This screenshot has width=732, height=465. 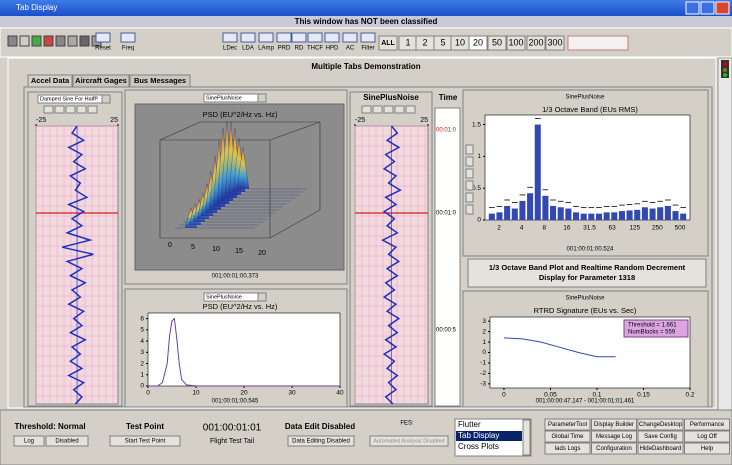 I want to click on scrollbar, so click(x=724, y=234).